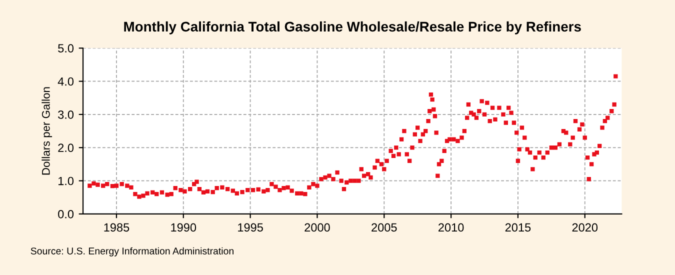  Describe the element at coordinates (132, 251) in the screenshot. I see `source-note: Source: U.S. Energy Information Administration` at that location.